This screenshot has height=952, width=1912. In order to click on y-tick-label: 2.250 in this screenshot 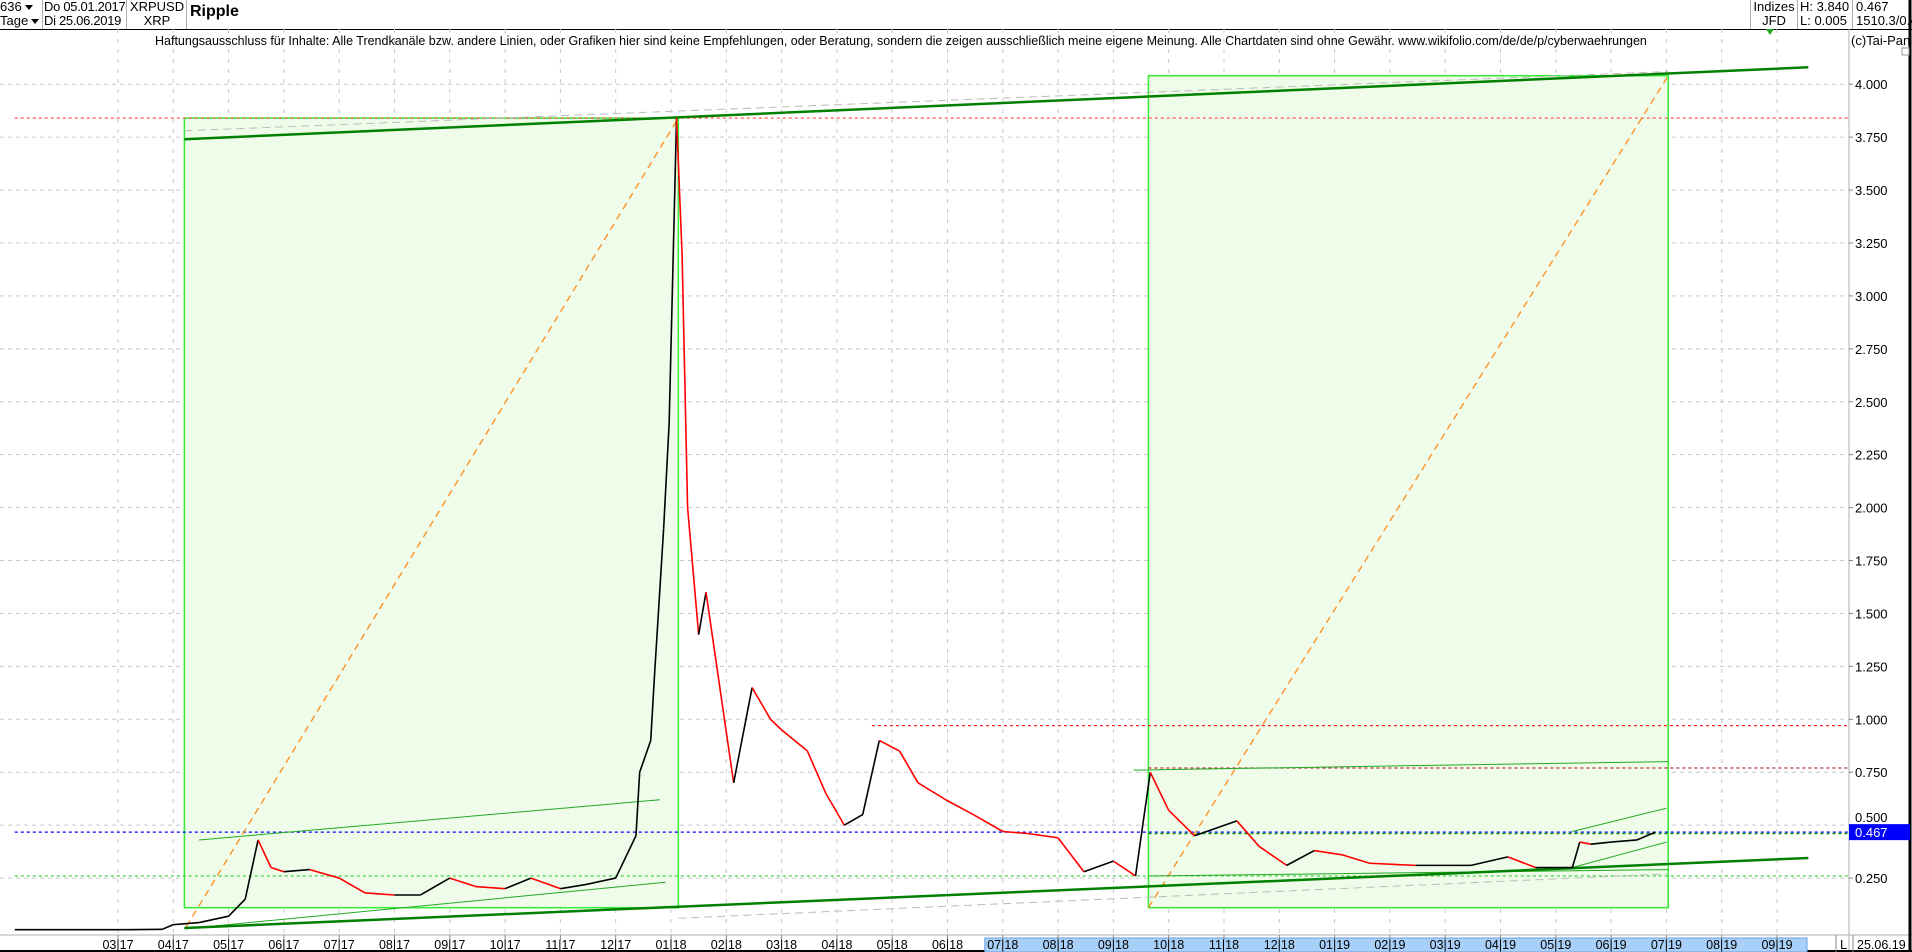, I will do `click(1871, 455)`.